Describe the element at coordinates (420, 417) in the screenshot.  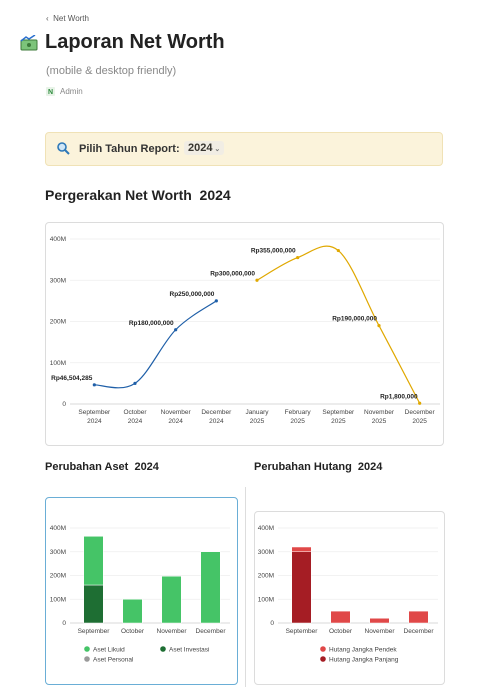
I see `x-tick-label: December 2025` at that location.